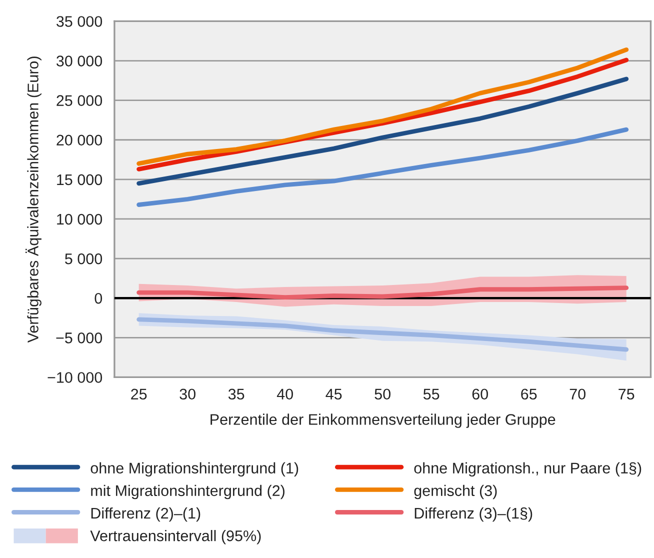 This screenshot has height=558, width=654. What do you see at coordinates (455, 492) in the screenshot?
I see `legend-label: gemischt (3)` at bounding box center [455, 492].